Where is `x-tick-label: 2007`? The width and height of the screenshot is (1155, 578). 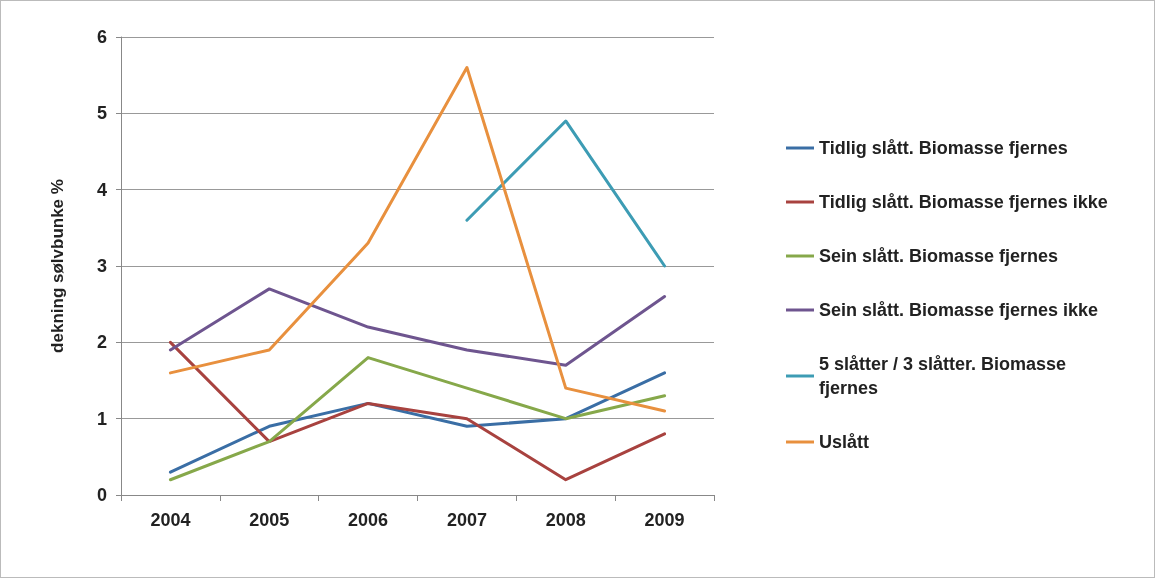
x-tick-label: 2007 is located at coordinates (466, 520).